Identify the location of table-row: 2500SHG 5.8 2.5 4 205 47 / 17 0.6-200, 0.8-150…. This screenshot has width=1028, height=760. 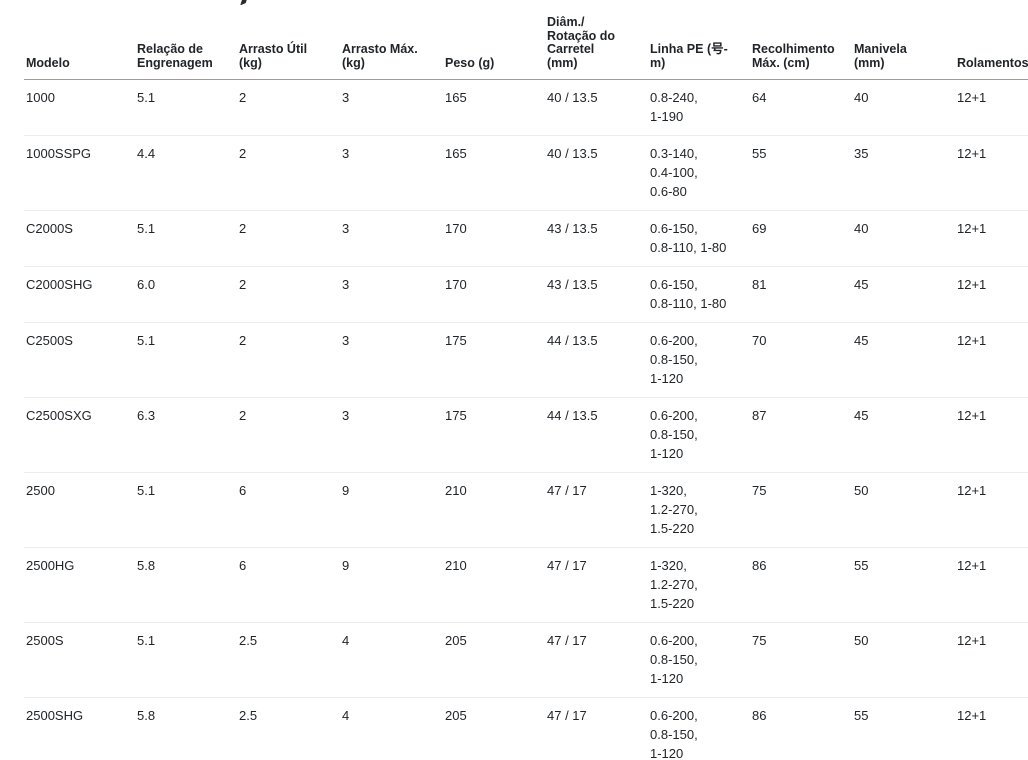
(526, 728).